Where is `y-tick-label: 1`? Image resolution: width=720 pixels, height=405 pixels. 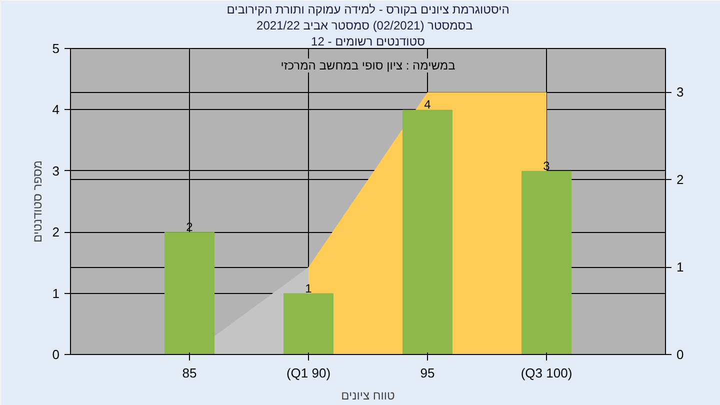 y-tick-label: 1 is located at coordinates (56, 293).